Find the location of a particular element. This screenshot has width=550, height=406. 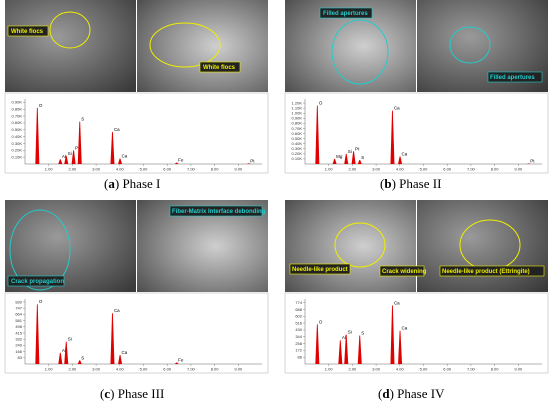

image-label: Fiber-Matrix Interface debonding is located at coordinates (219, 212).